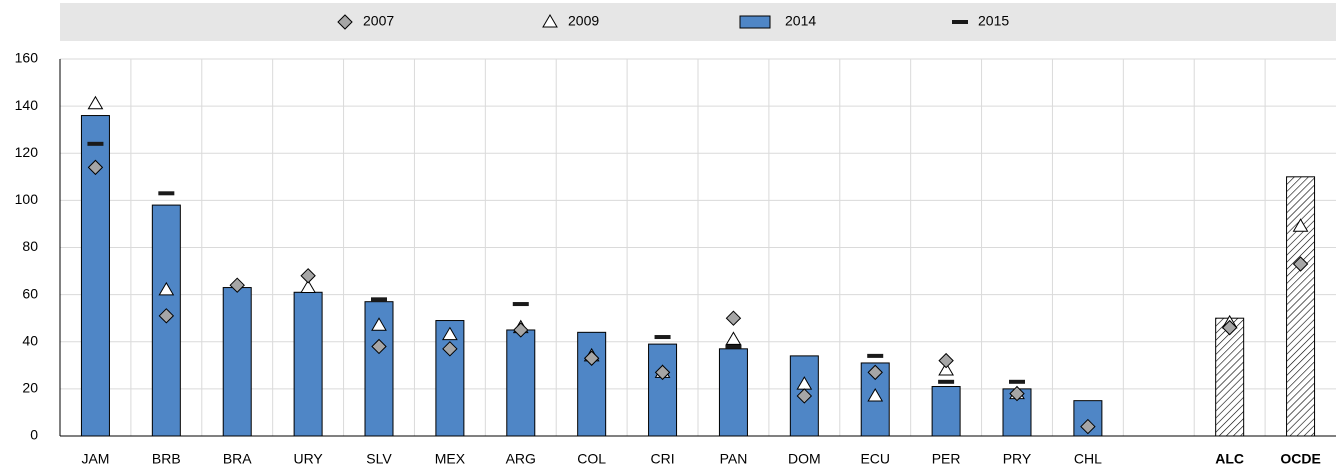 The image size is (1342, 472). Describe the element at coordinates (946, 459) in the screenshot. I see `x-tick-label: PER` at that location.